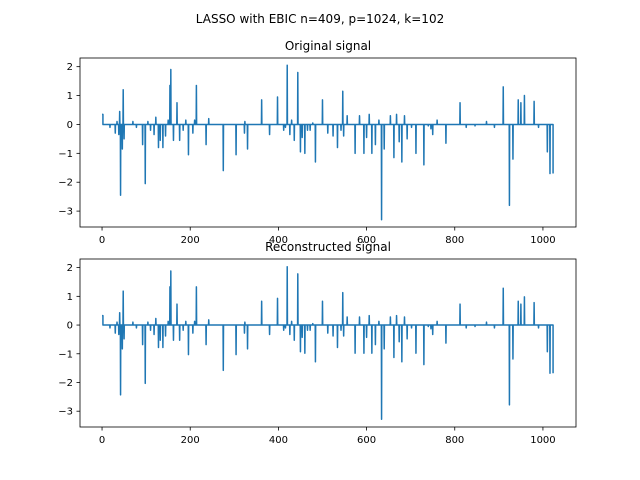 Image resolution: width=640 pixels, height=480 pixels. Describe the element at coordinates (328, 247) in the screenshot. I see `chart-title: Reconstructed signal` at that location.